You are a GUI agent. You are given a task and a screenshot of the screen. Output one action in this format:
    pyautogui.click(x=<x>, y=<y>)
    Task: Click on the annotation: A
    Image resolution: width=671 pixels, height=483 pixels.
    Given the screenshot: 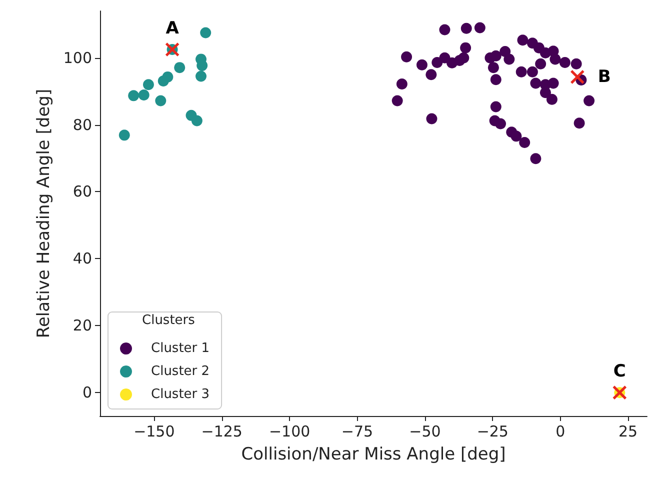 What is the action you would take?
    pyautogui.click(x=173, y=28)
    